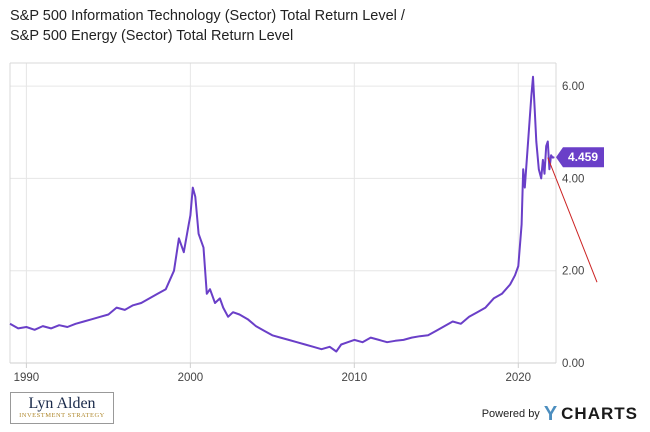 This screenshot has width=650, height=432. Describe the element at coordinates (550, 414) in the screenshot. I see `ycharts-logo-y: Y` at that location.